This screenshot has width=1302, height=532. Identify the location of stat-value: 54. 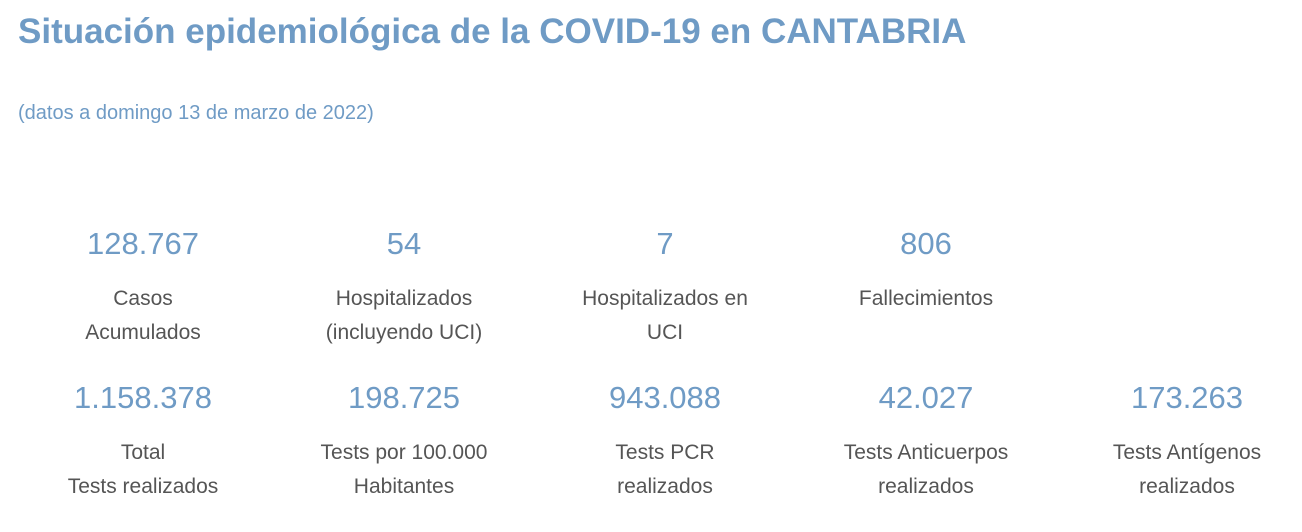
(404, 243).